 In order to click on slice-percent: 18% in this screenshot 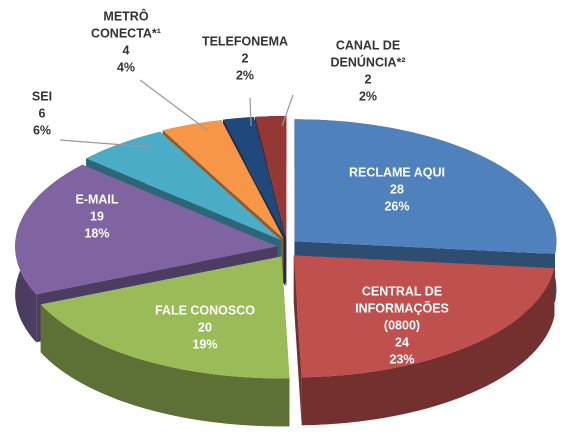, I will do `click(96, 233)`.